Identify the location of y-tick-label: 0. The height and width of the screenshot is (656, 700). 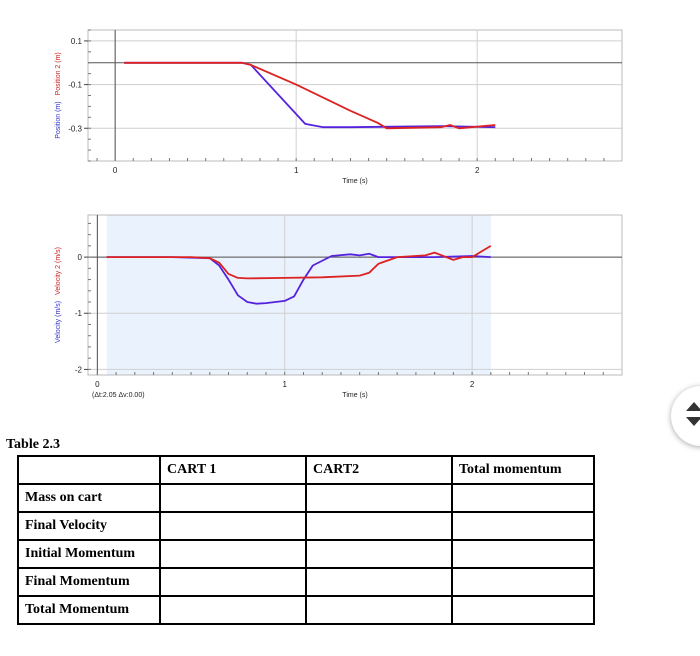
(80, 257).